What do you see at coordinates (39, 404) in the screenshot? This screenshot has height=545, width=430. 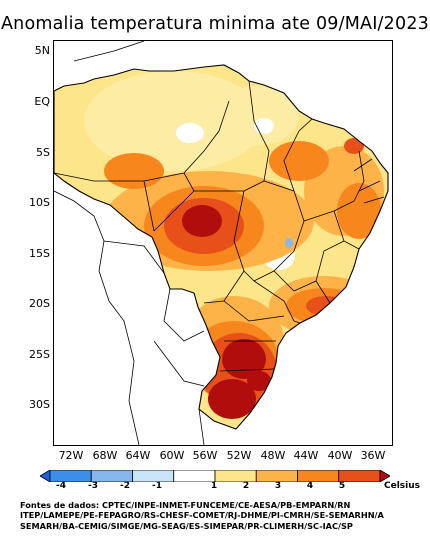 I see `lat-label-30s: 30S` at bounding box center [39, 404].